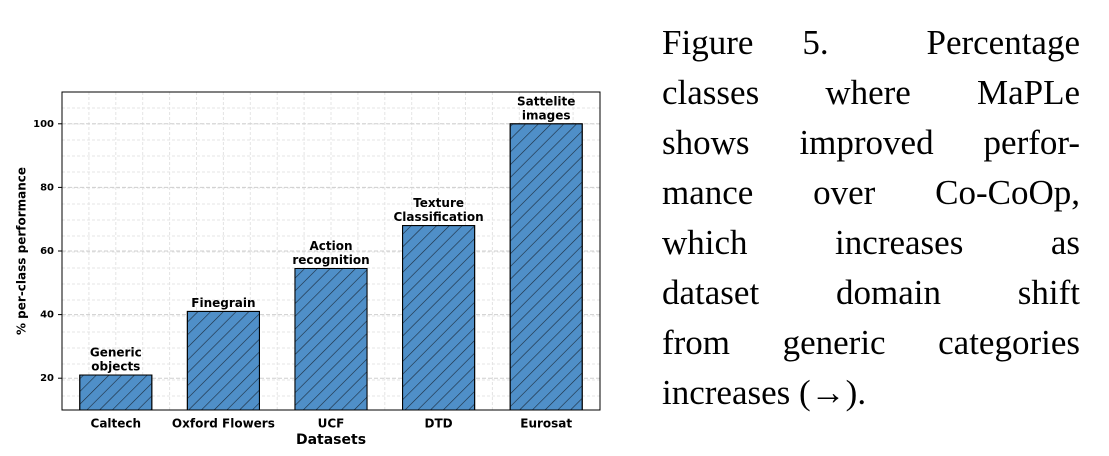  What do you see at coordinates (330, 246) in the screenshot?
I see `bar-label: Action` at bounding box center [330, 246].